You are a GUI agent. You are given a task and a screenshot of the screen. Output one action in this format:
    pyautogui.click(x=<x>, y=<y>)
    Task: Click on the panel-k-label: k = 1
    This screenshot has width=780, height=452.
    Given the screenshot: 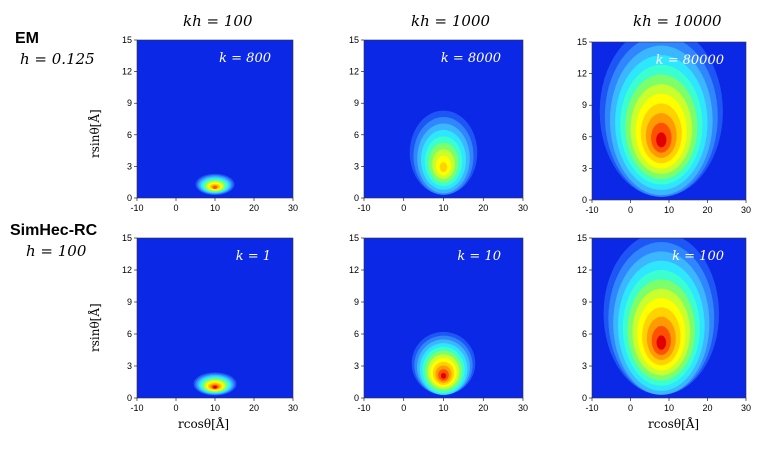 What is the action you would take?
    pyautogui.click(x=253, y=256)
    